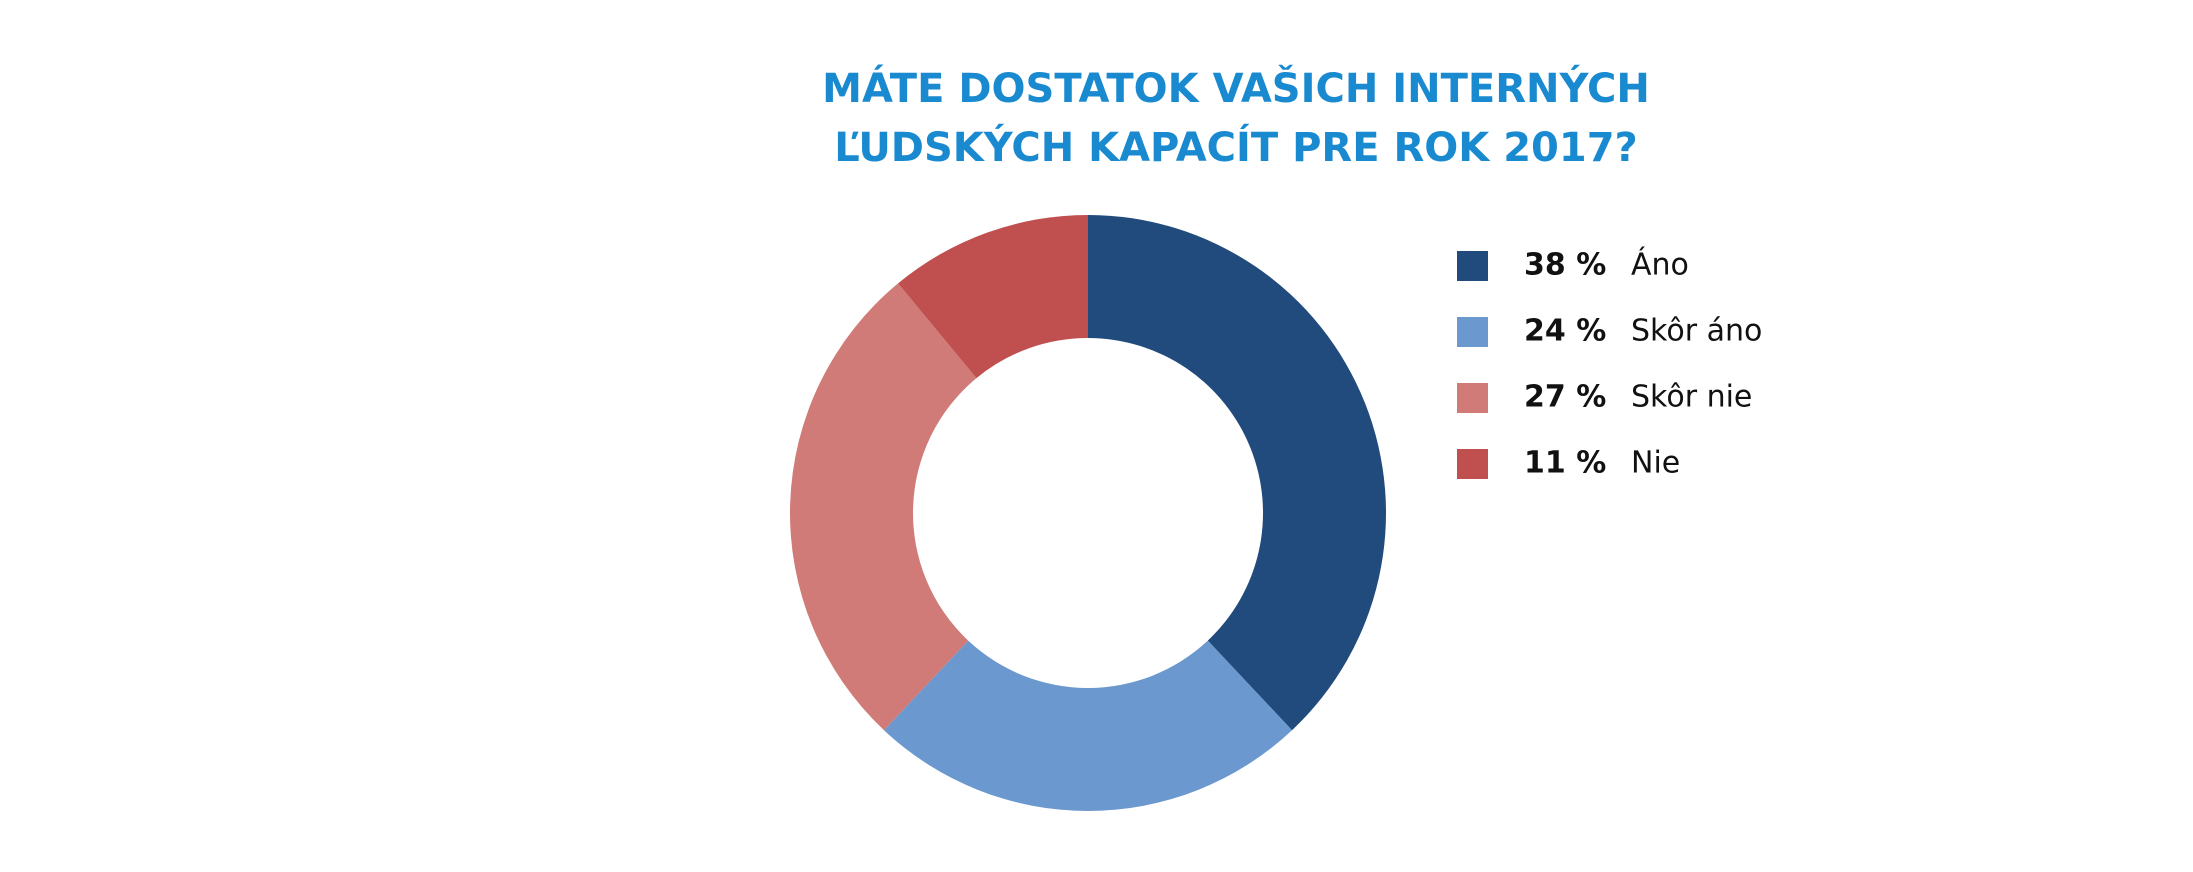 The height and width of the screenshot is (872, 2193). Describe the element at coordinates (1236, 87) in the screenshot. I see `chart-title: MÁTE DOSTATOK VAŠICH INTERNÝCH` at that location.